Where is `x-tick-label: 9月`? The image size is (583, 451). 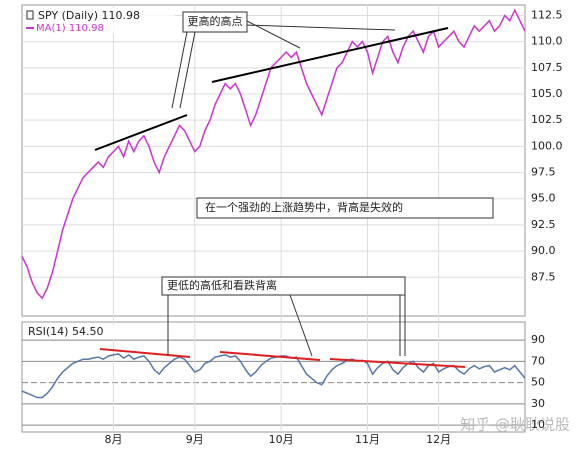
x-tick-label: 9月 is located at coordinates (195, 439).